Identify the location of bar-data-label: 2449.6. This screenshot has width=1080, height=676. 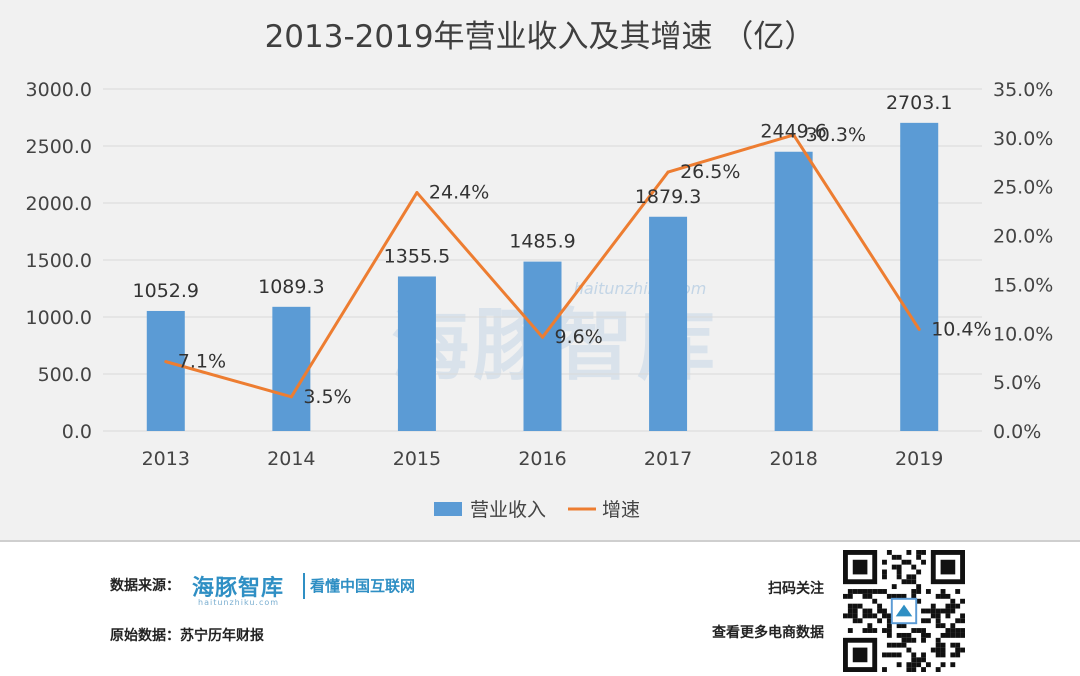
(793, 132).